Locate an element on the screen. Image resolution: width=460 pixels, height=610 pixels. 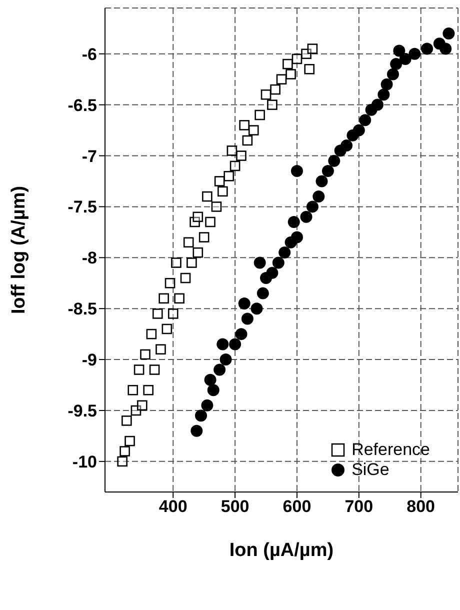
x-tick-label: 400 is located at coordinates (173, 506).